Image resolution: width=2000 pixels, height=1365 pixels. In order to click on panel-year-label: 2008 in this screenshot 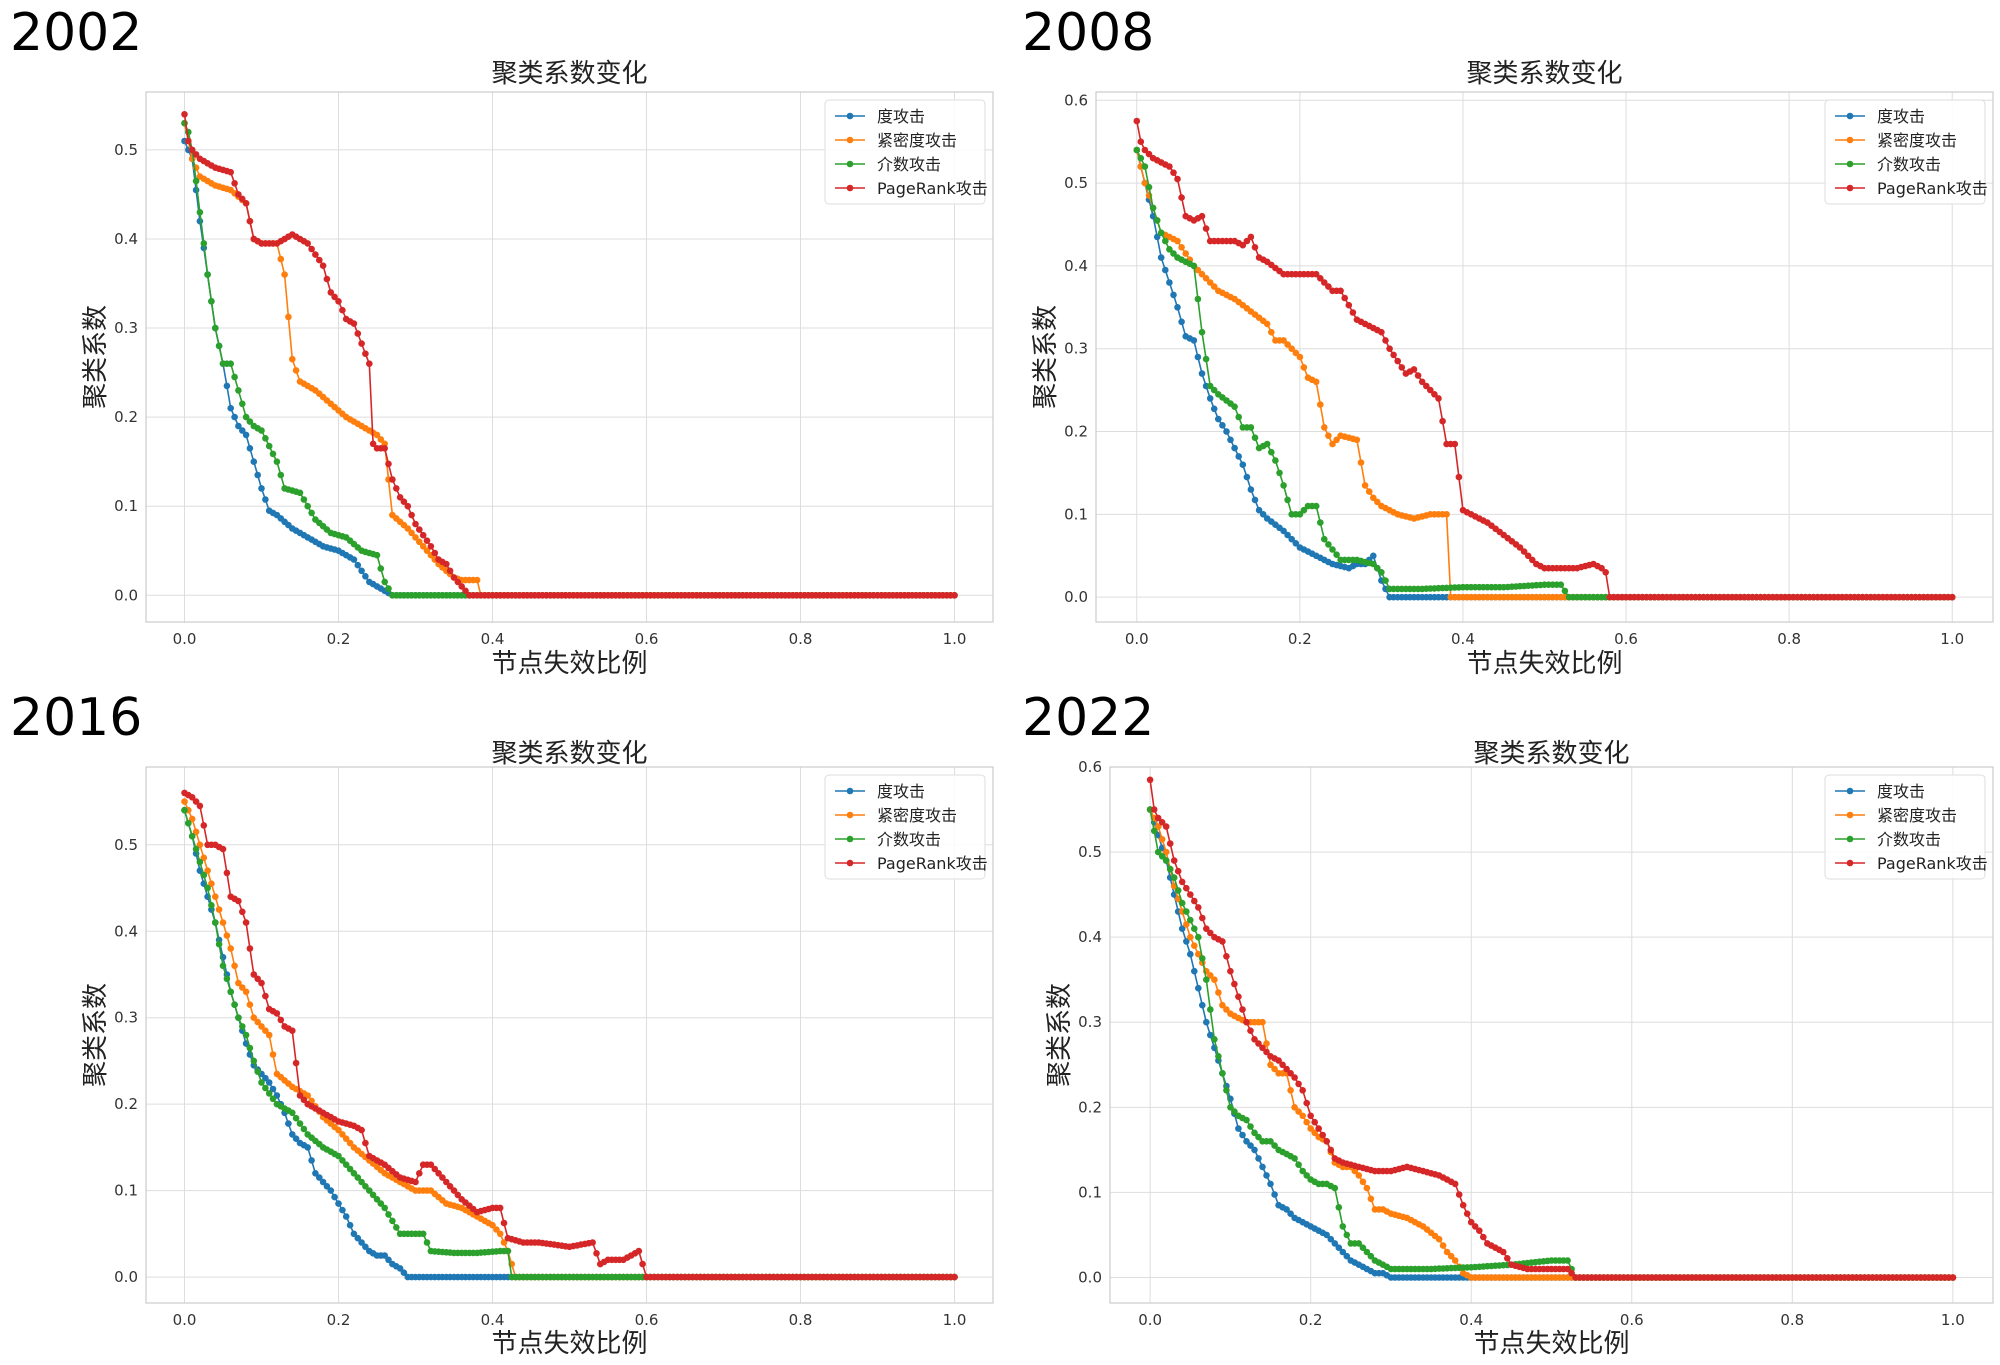, I will do `click(1088, 33)`.